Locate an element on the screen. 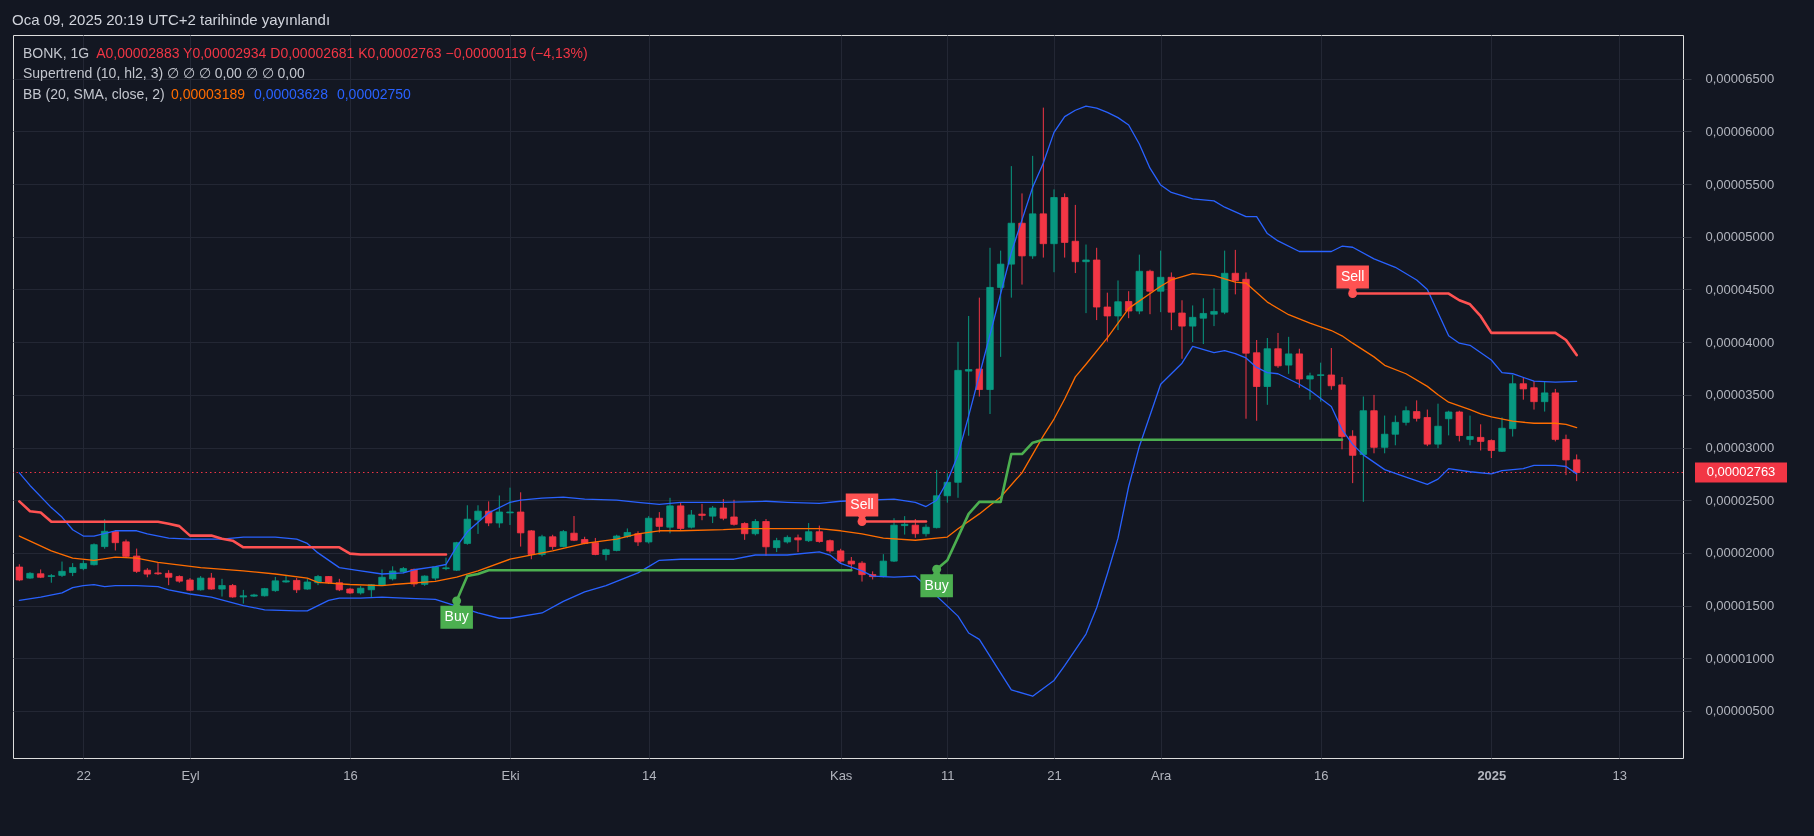 Image resolution: width=1814 pixels, height=836 pixels. annotation: BB (20, SMA, close, 2) is located at coordinates (94, 94).